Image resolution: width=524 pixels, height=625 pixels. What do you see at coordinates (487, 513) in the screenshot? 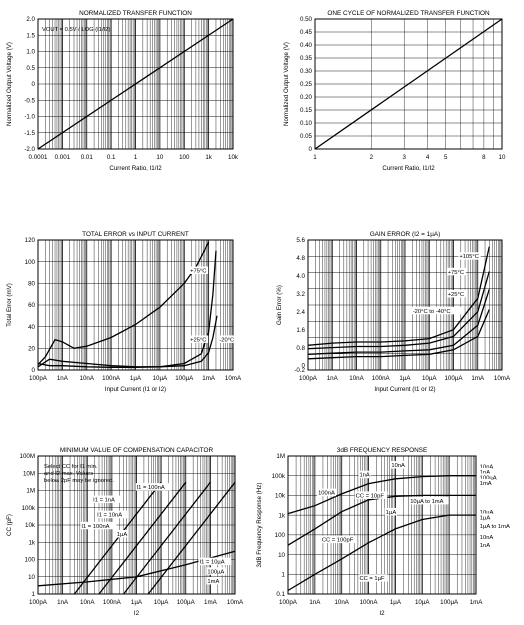
I see `chart-annotation: 10µA` at bounding box center [487, 513].